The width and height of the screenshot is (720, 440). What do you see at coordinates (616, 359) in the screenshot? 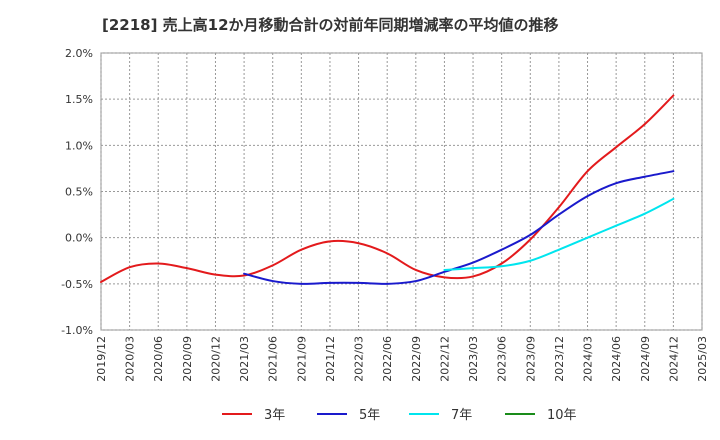
I see `x-tick-label: 2024/06` at bounding box center [616, 359].